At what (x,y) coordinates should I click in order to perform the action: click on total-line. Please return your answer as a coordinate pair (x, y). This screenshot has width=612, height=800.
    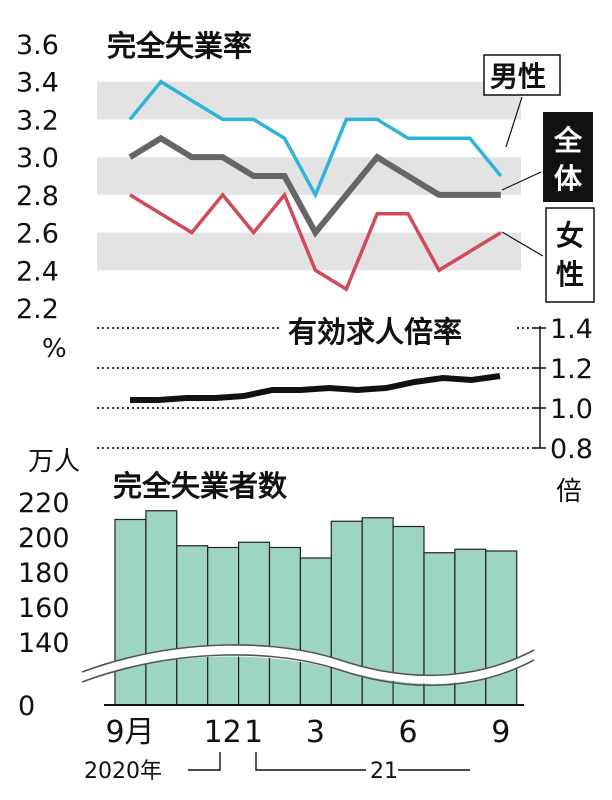
    Looking at the image, I should click on (314, 186).